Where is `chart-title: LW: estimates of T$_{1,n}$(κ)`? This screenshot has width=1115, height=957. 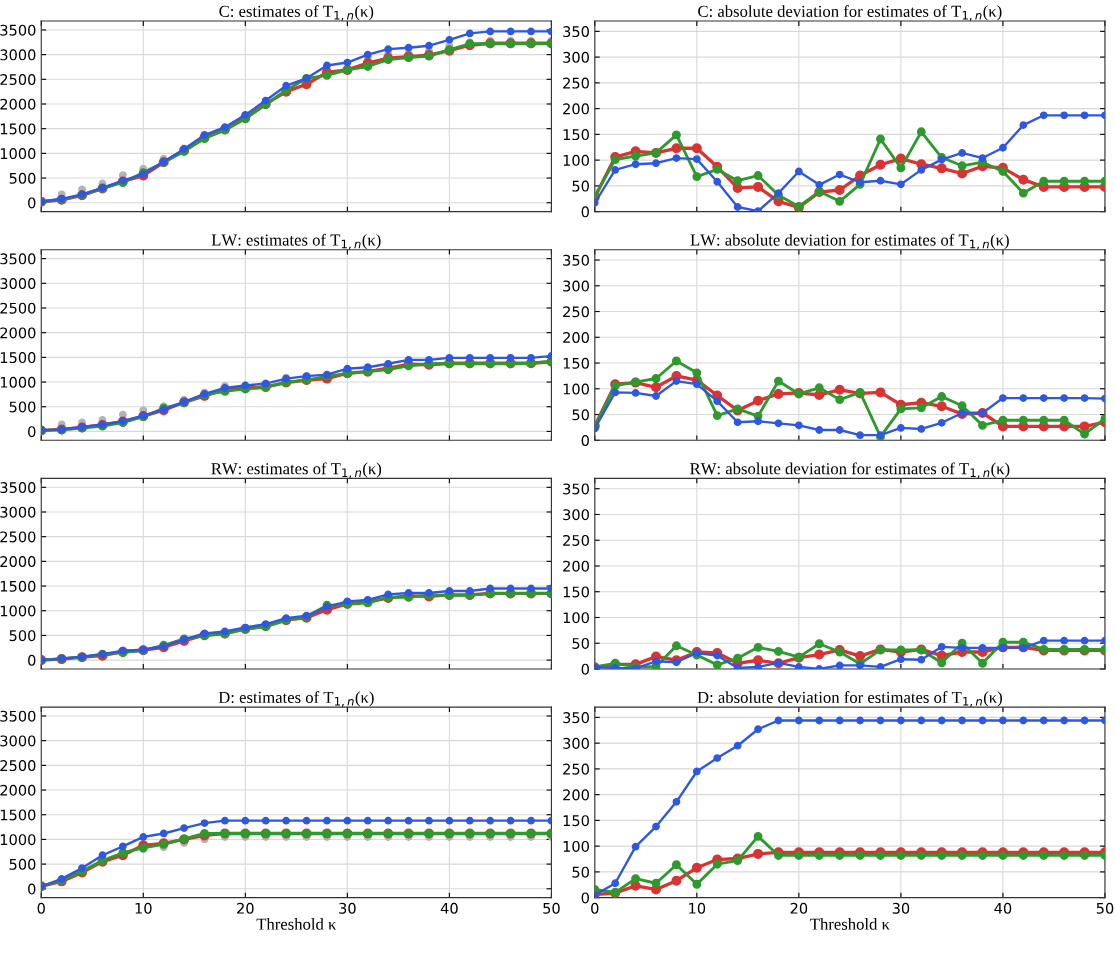 chart-title: LW: estimates of T$_{1,n}$(κ) is located at coordinates (296, 241).